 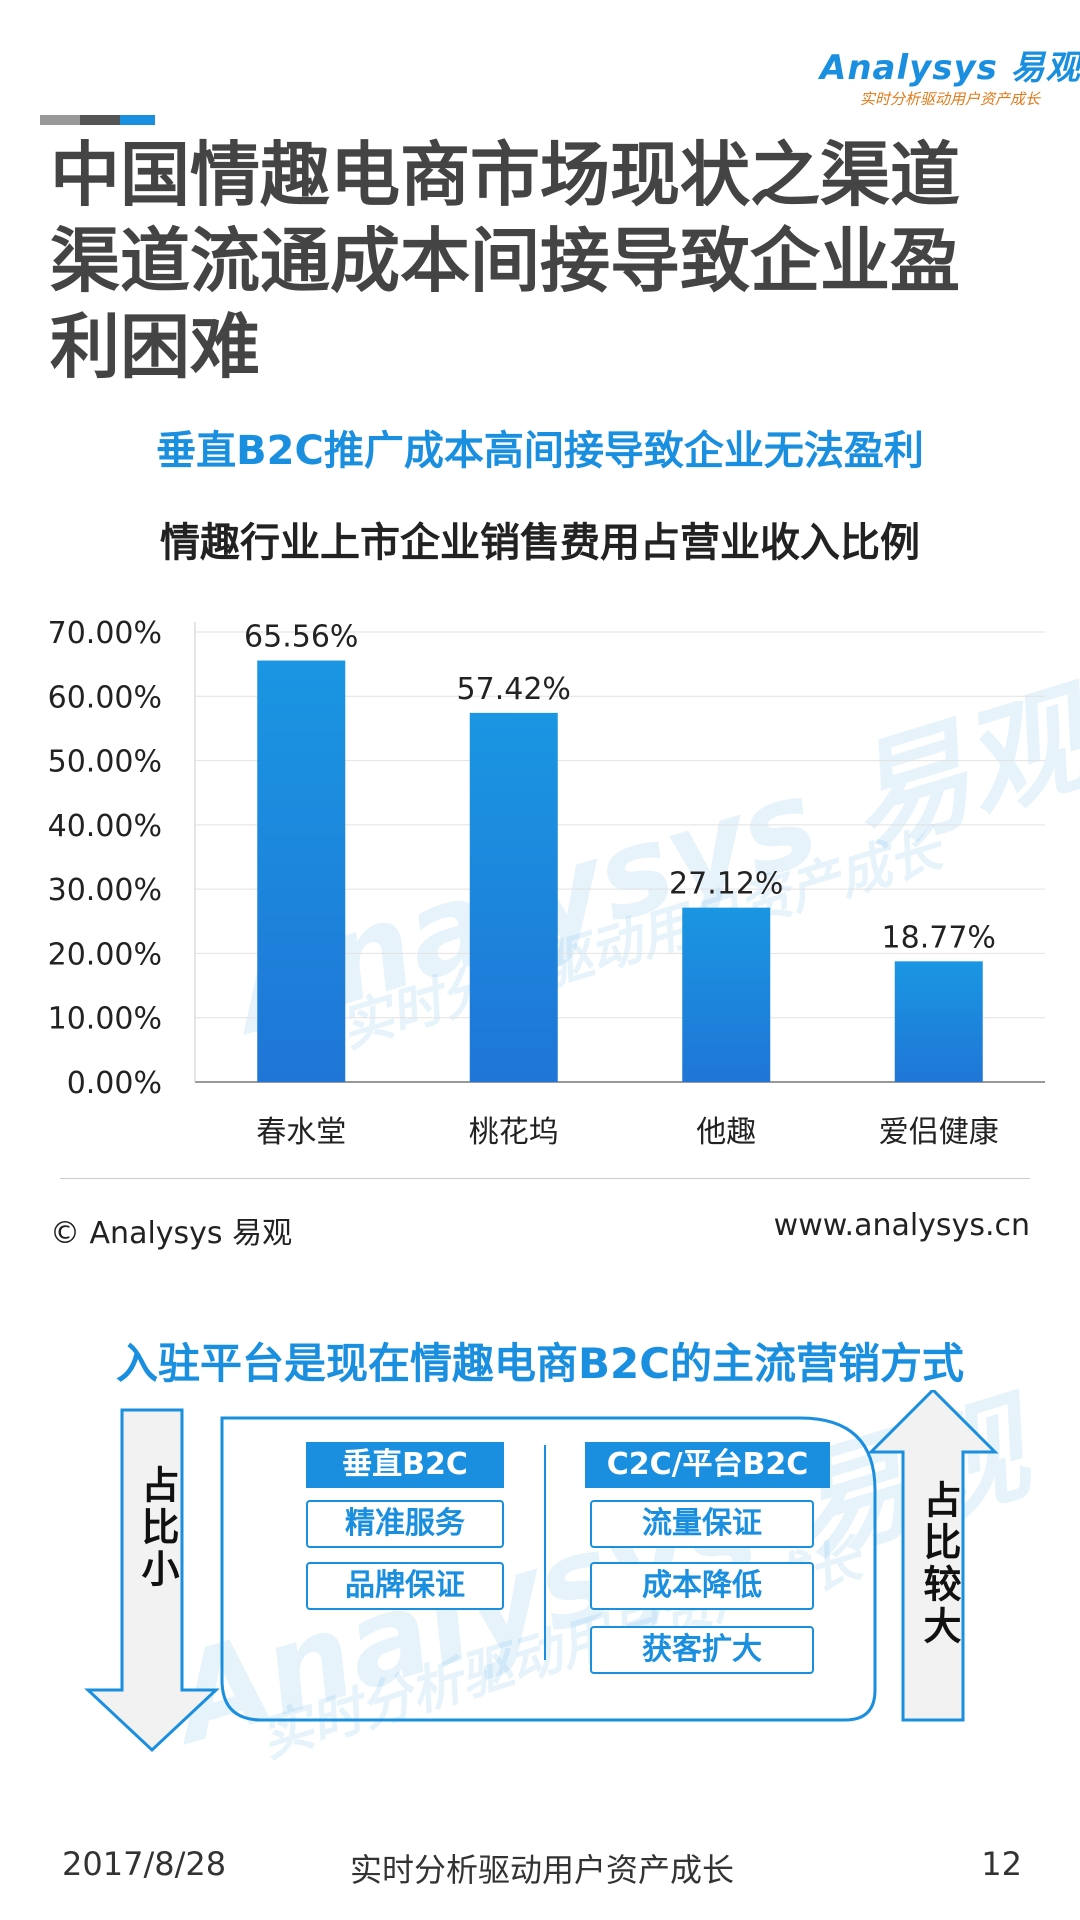 I want to click on accent-bar, so click(x=97, y=120).